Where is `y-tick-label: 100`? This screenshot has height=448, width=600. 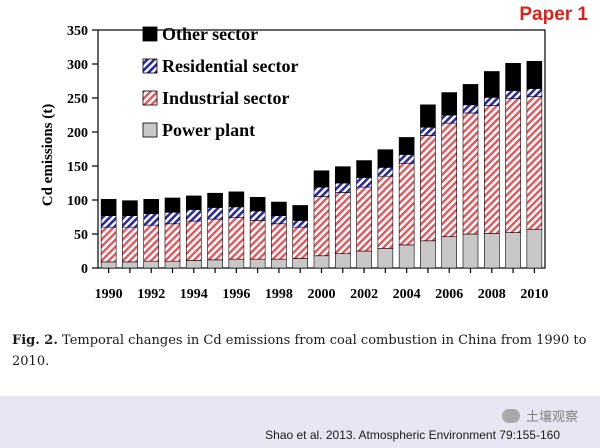 y-tick-label: 100 is located at coordinates (77, 201).